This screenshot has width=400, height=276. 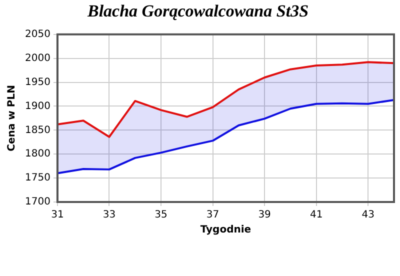 What do you see at coordinates (368, 215) in the screenshot?
I see `x-tick-label: 43` at bounding box center [368, 215].